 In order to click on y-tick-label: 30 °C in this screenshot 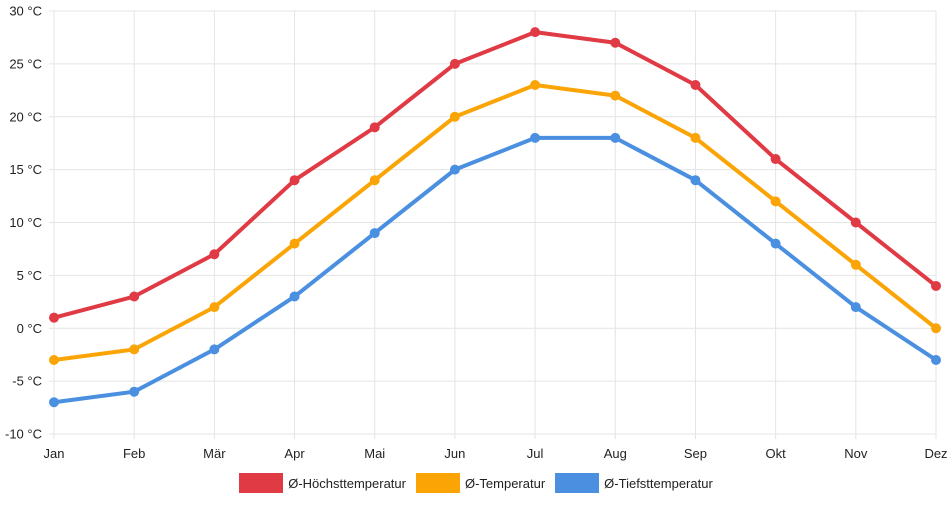, I will do `click(25, 11)`.